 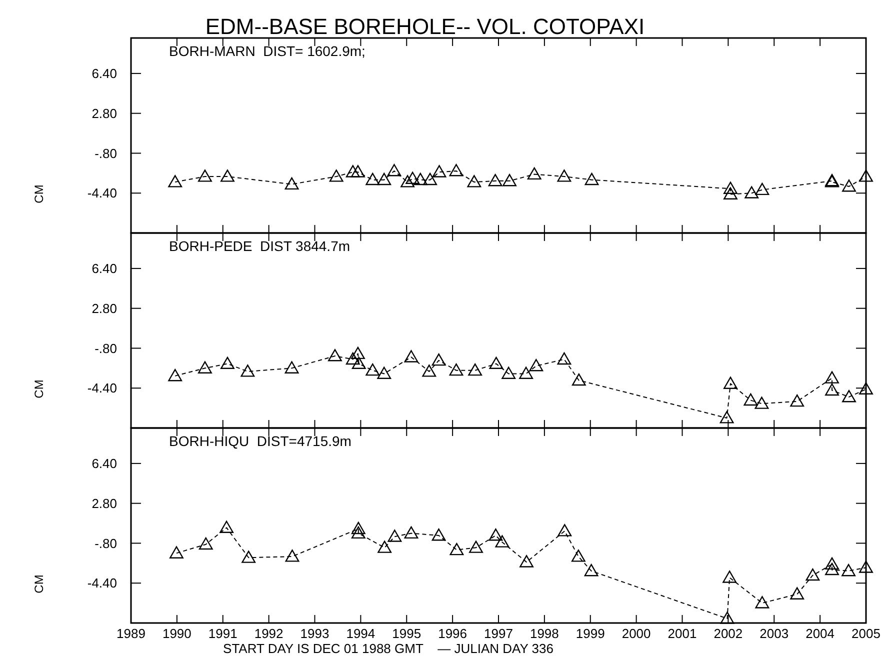 I want to click on x-tick-label: 2003, so click(x=774, y=633).